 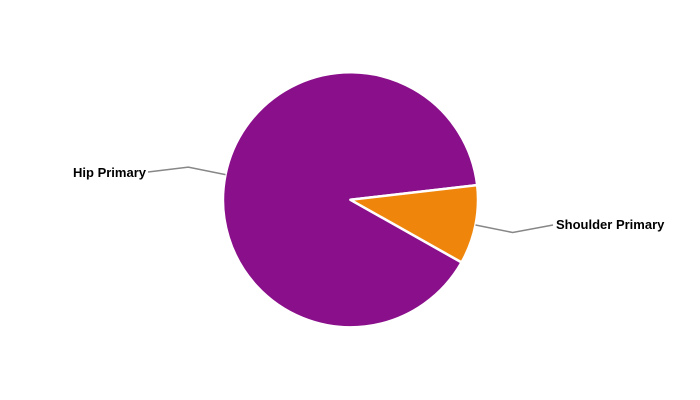 I want to click on pie-slice-shoulder-primary, so click(x=414, y=223).